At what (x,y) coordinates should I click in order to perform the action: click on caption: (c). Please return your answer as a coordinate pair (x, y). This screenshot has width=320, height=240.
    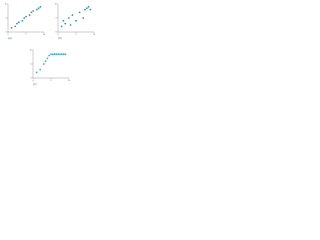
    Looking at the image, I should click on (35, 84).